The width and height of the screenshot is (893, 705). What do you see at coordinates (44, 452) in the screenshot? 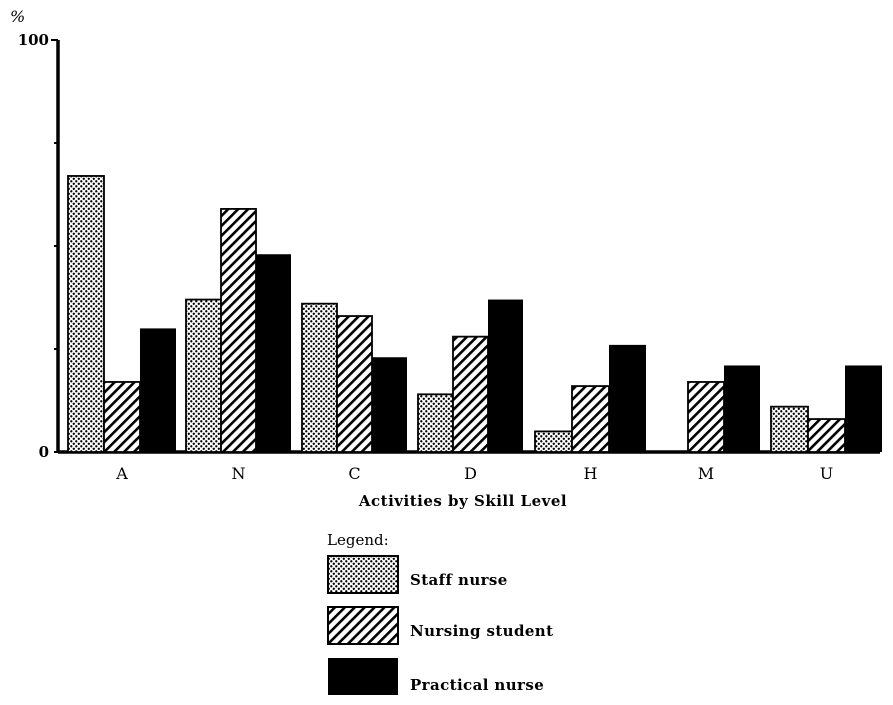
I see `y-tick-label: 0` at bounding box center [44, 452].